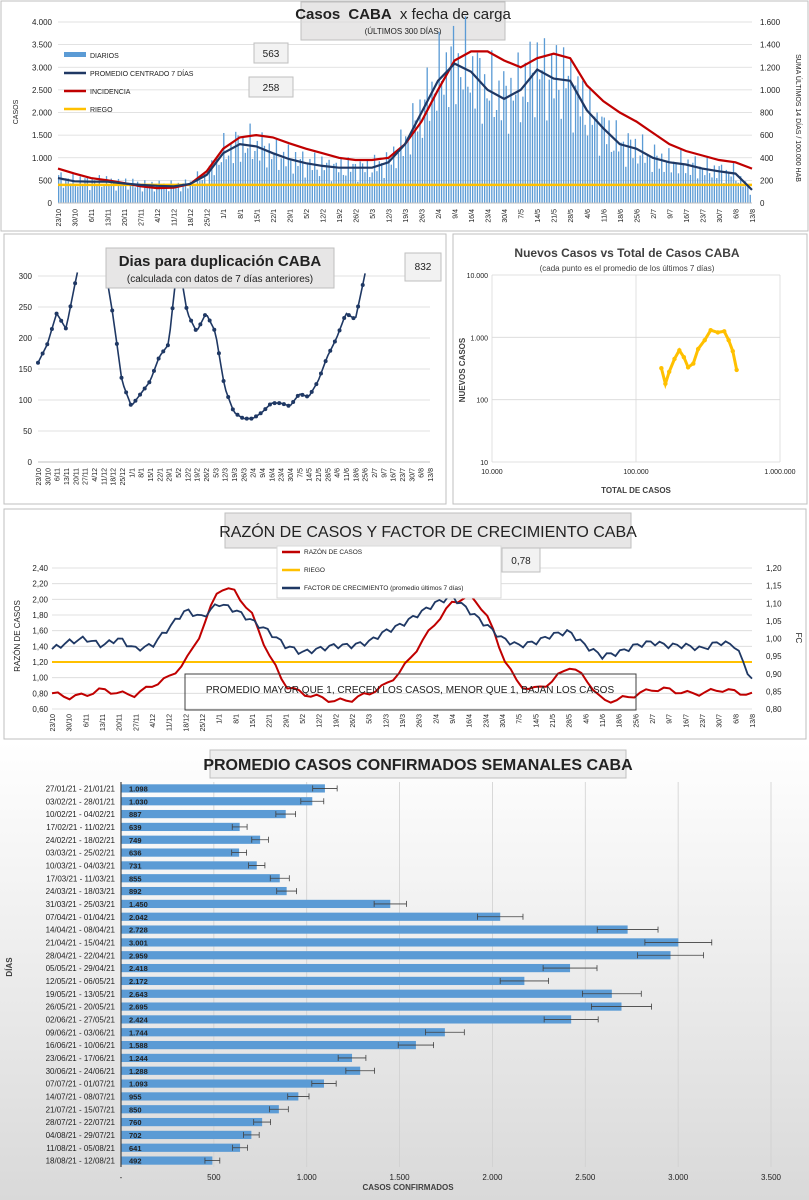 This screenshot has height=1200, width=809. Describe the element at coordinates (220, 719) in the screenshot. I see `p4-xtick: 1/1` at that location.